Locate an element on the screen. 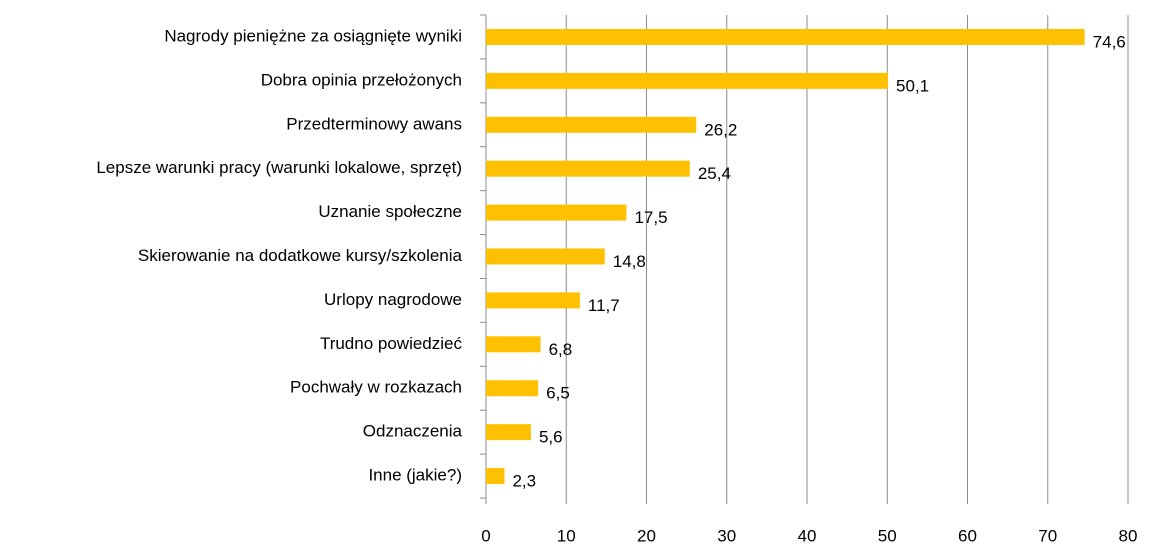 The image size is (1151, 549). y-tick-label: Inne (jakie?) is located at coordinates (415, 475).